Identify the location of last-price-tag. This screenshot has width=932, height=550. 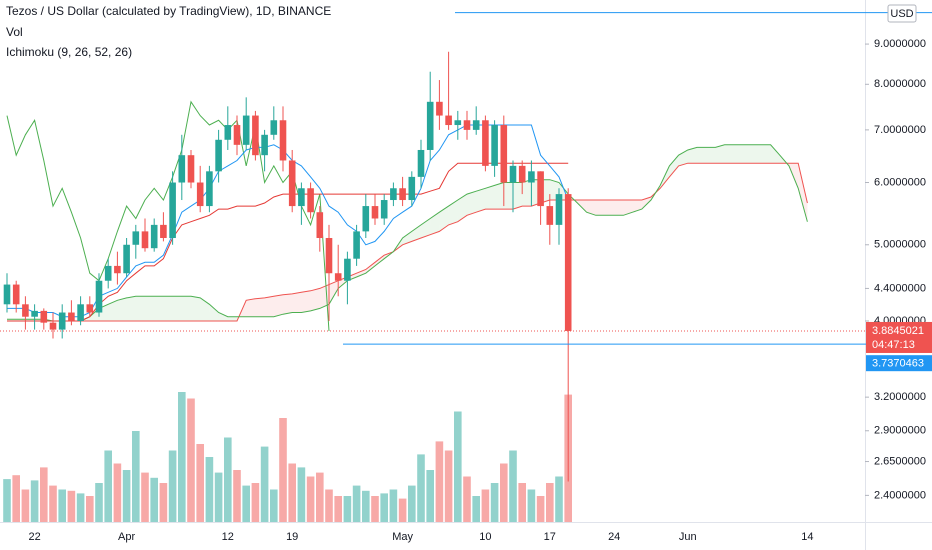
(899, 337).